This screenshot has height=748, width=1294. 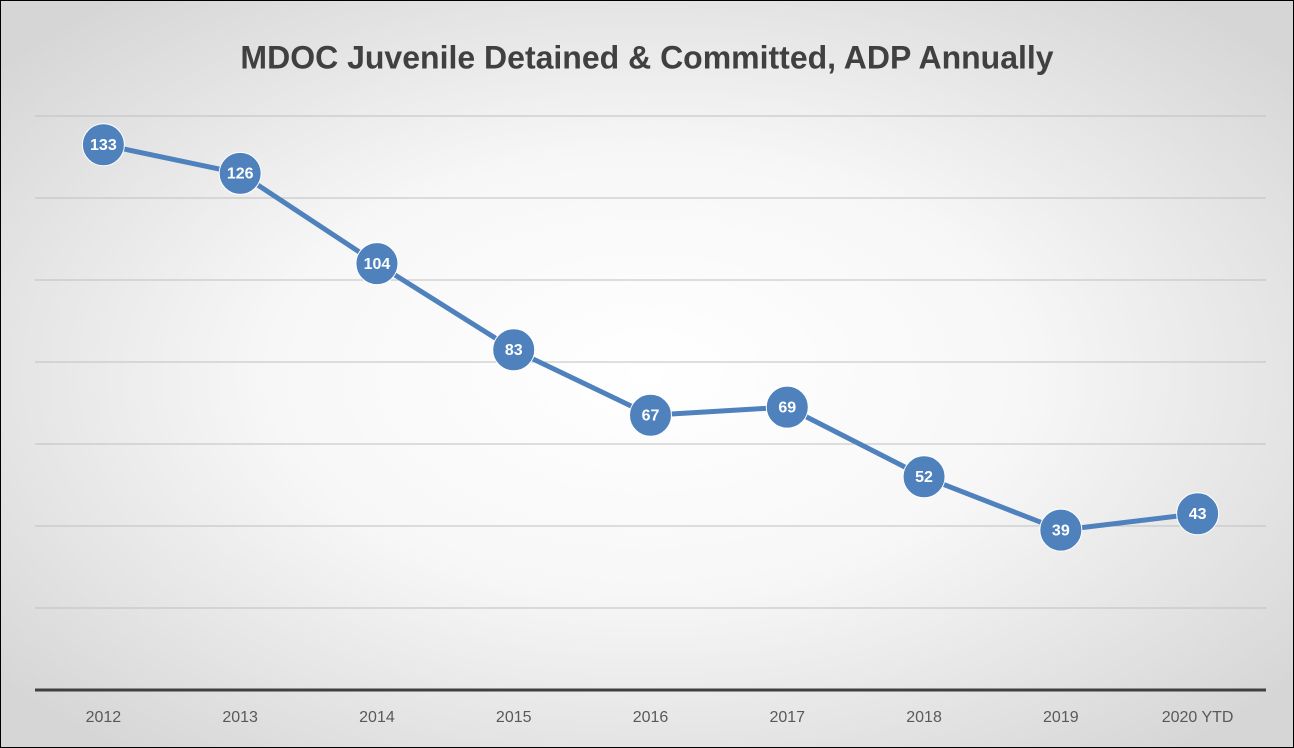 I want to click on data-label: 67, so click(x=651, y=416).